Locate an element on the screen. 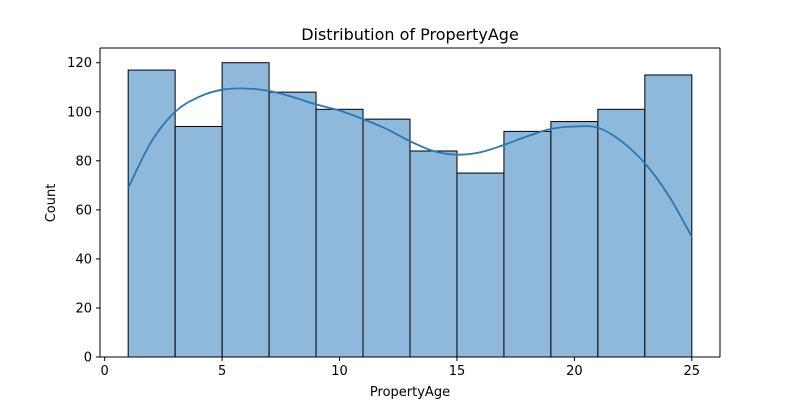 The image size is (800, 400). x-tick-label: 10 is located at coordinates (339, 371).